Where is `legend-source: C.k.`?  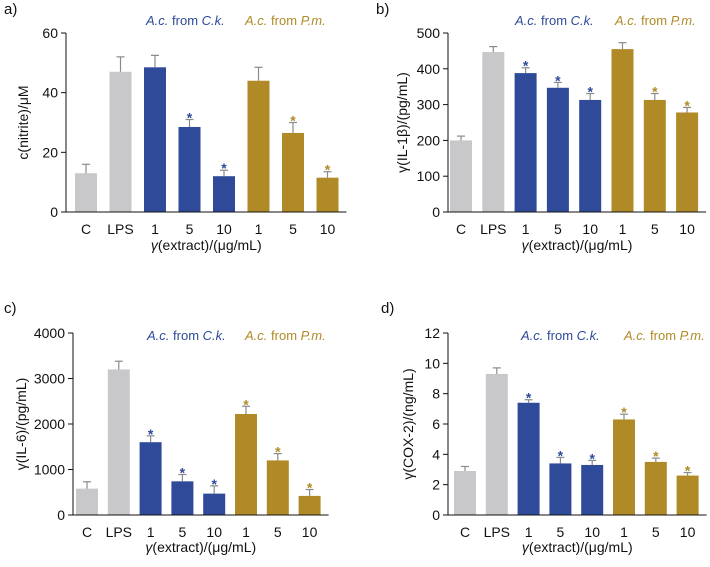 legend-source: C.k. is located at coordinates (582, 20).